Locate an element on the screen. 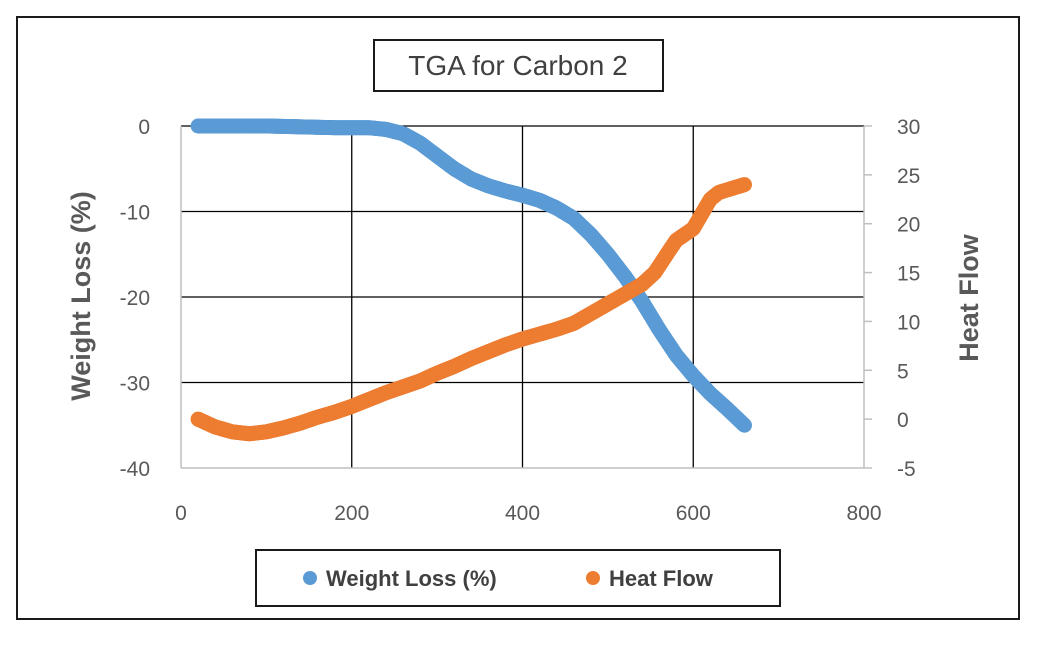  legend-label-heat-flow: Heat Flow is located at coordinates (661, 578).